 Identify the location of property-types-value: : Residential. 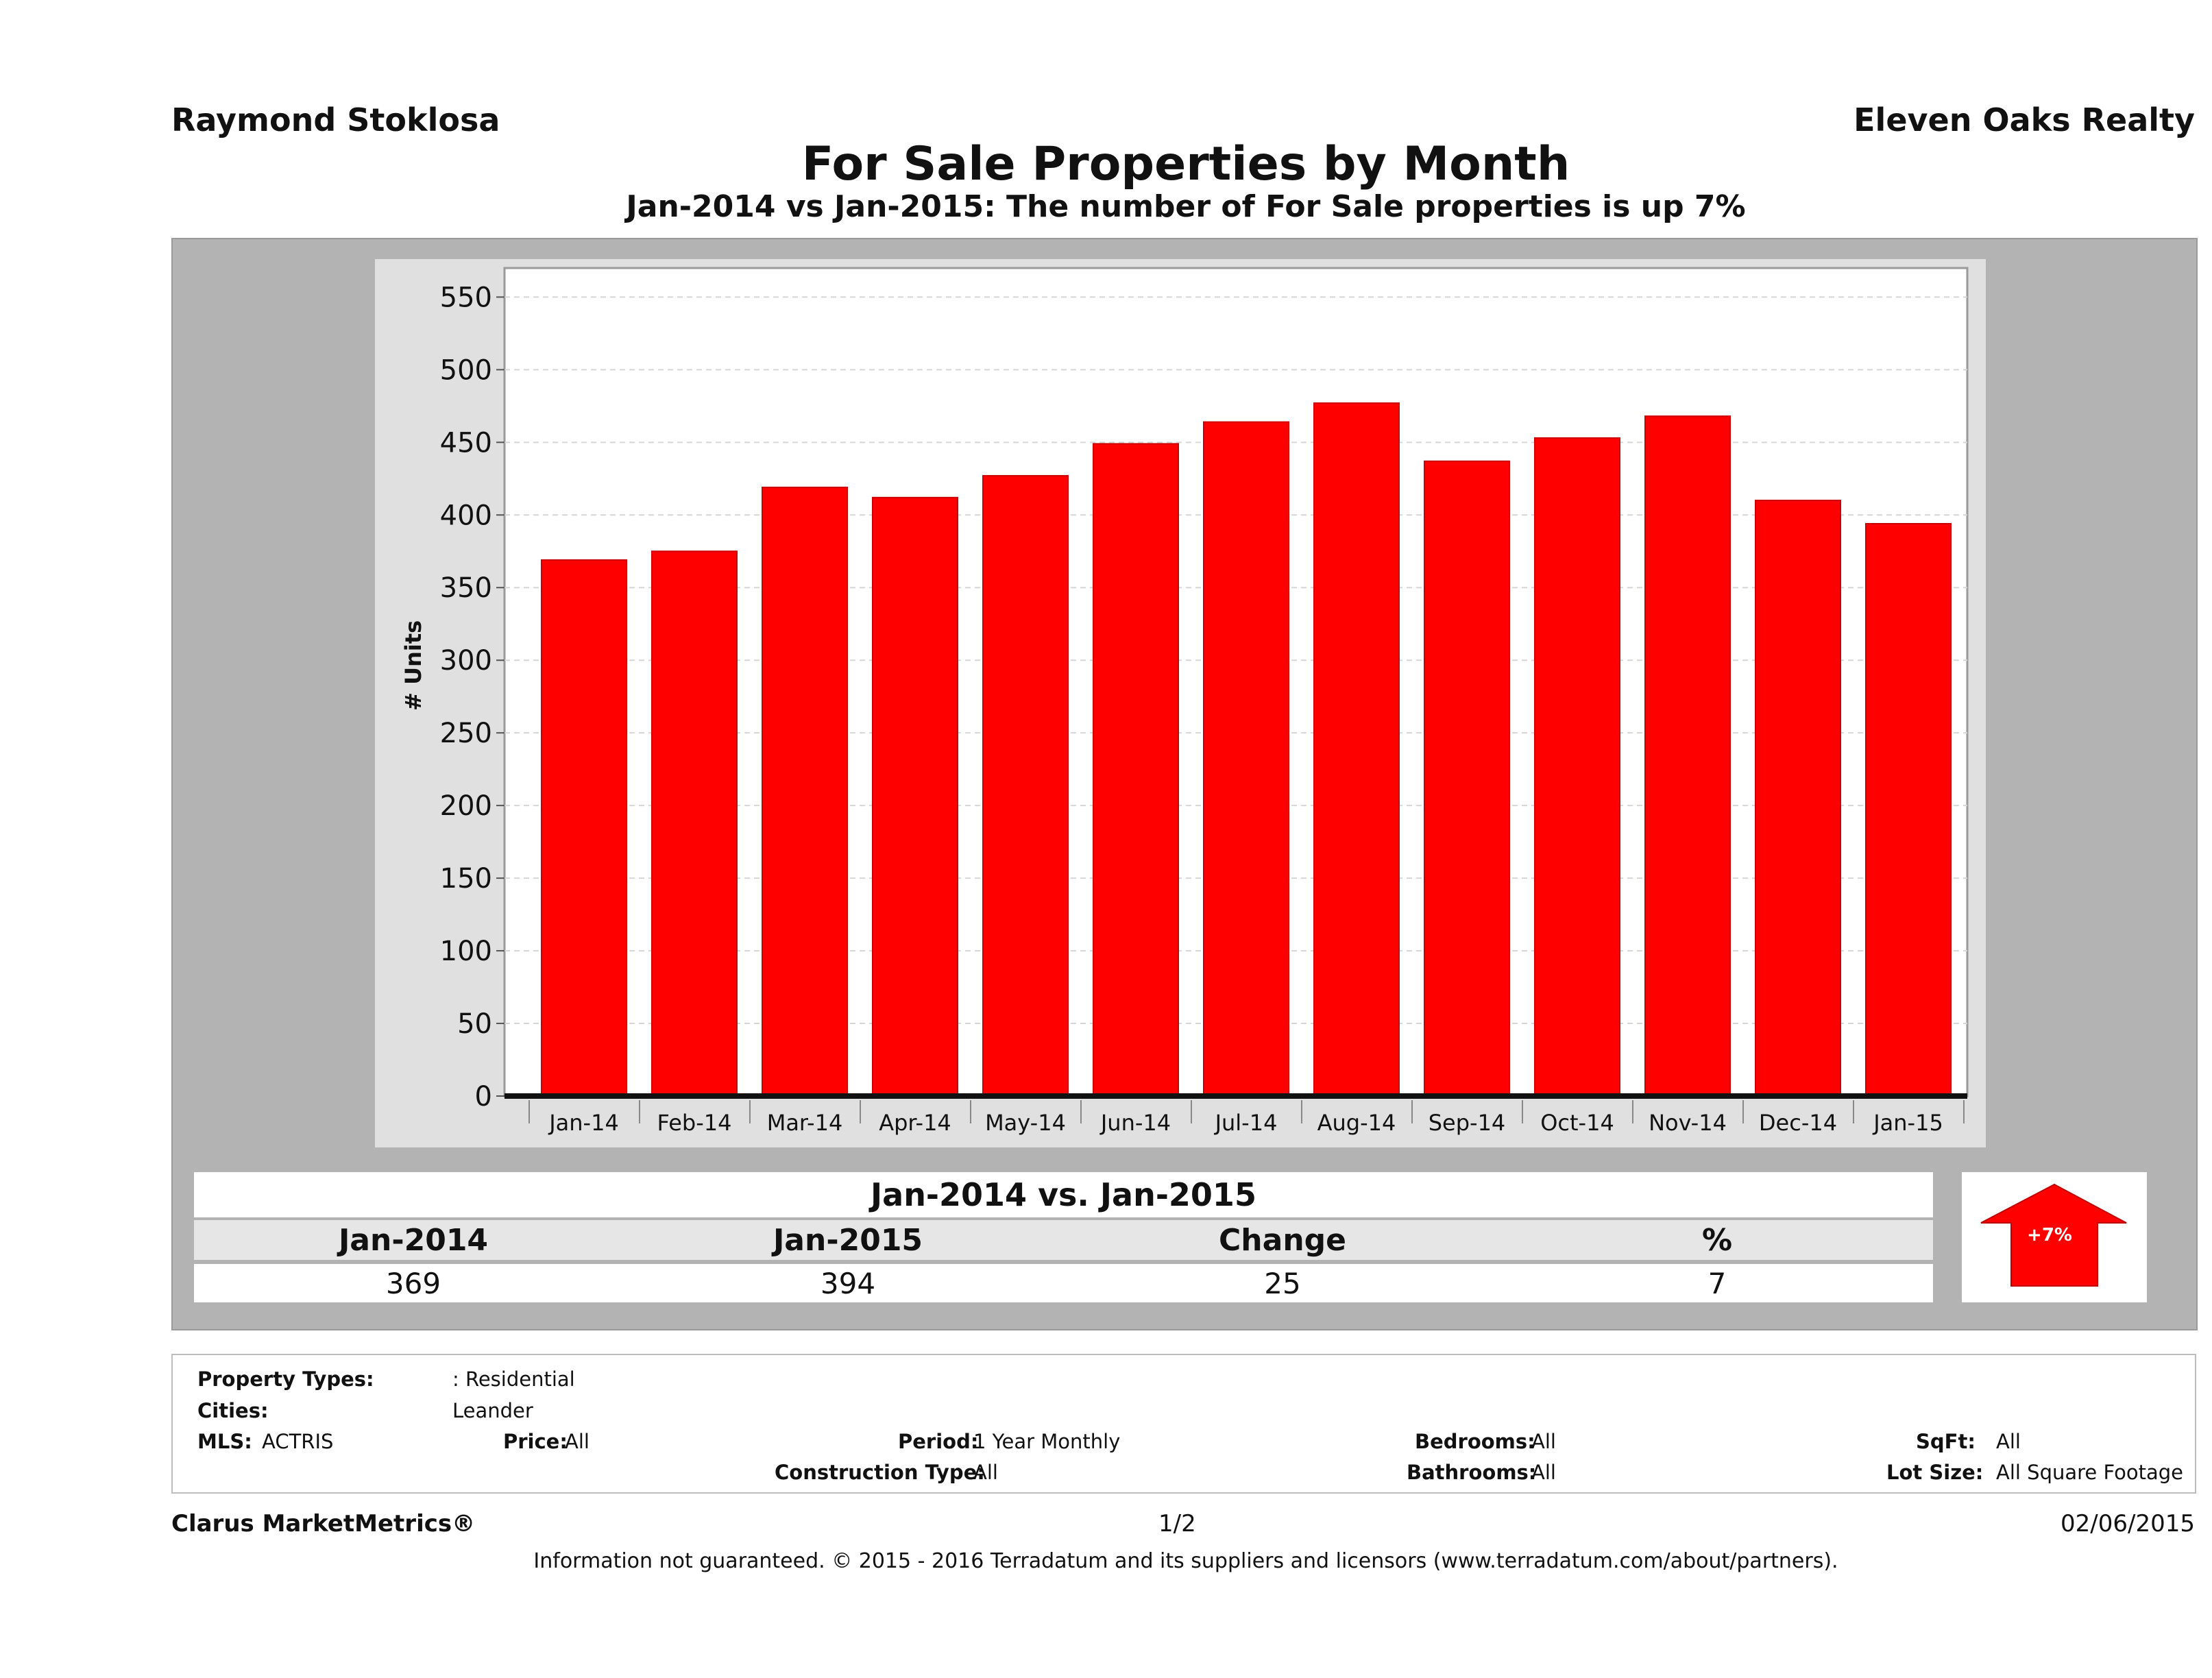
(513, 1379).